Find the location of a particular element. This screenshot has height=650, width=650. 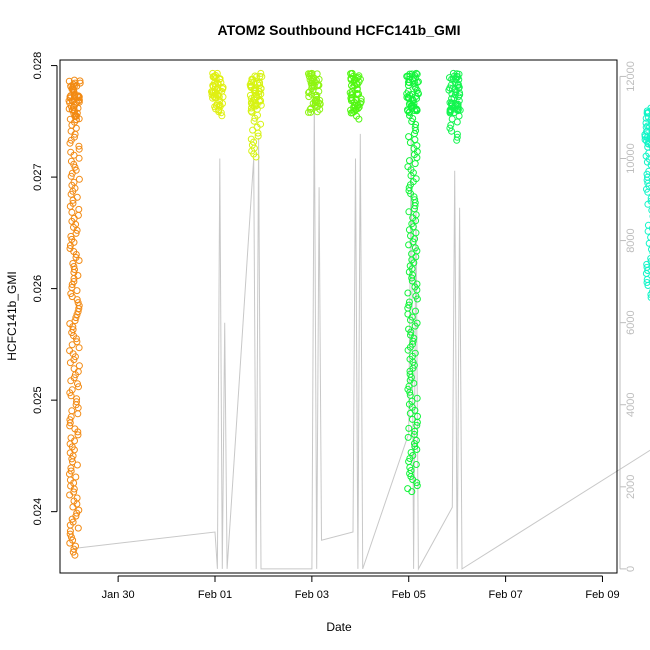

x-tick-label-5: Feb 09 is located at coordinates (602, 595).